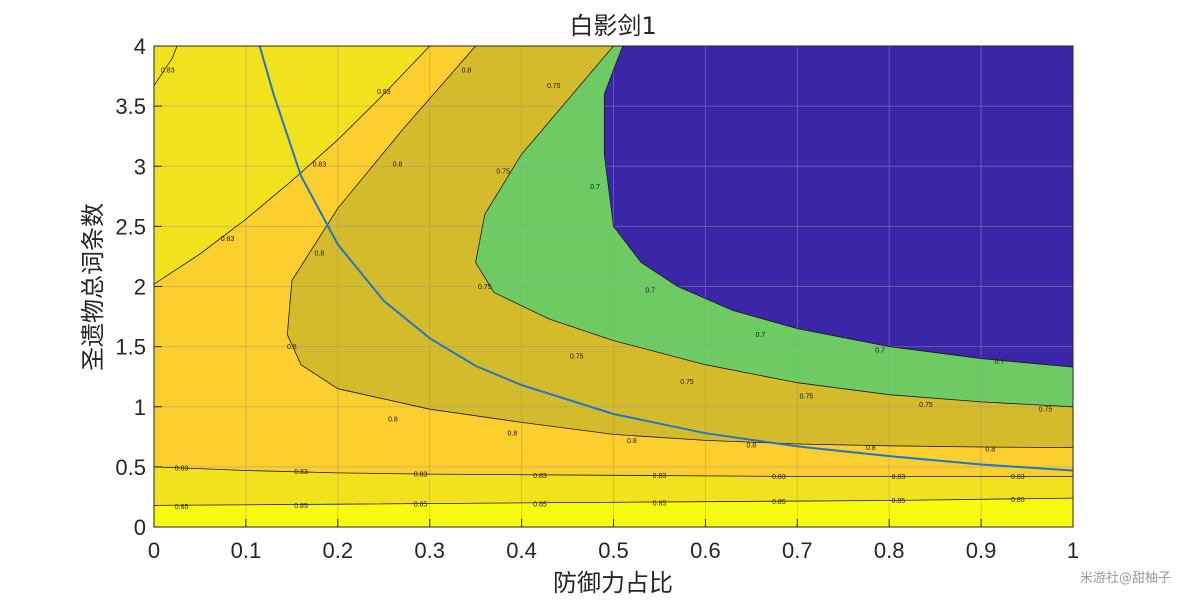 The width and height of the screenshot is (1185, 600). I want to click on x-tick-label: 0.1, so click(246, 550).